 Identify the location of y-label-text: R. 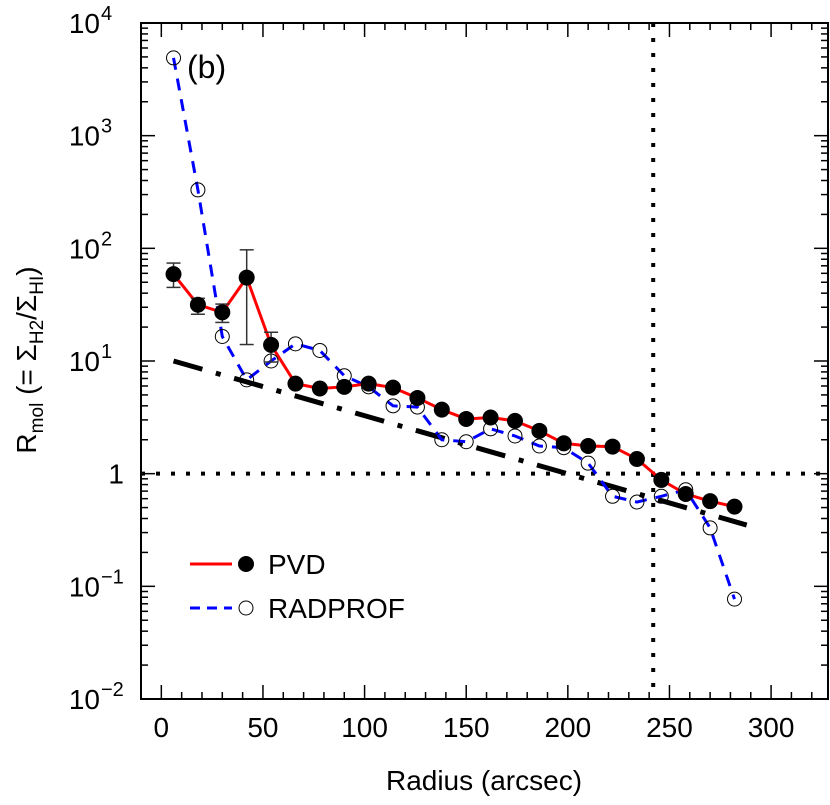
(26, 443).